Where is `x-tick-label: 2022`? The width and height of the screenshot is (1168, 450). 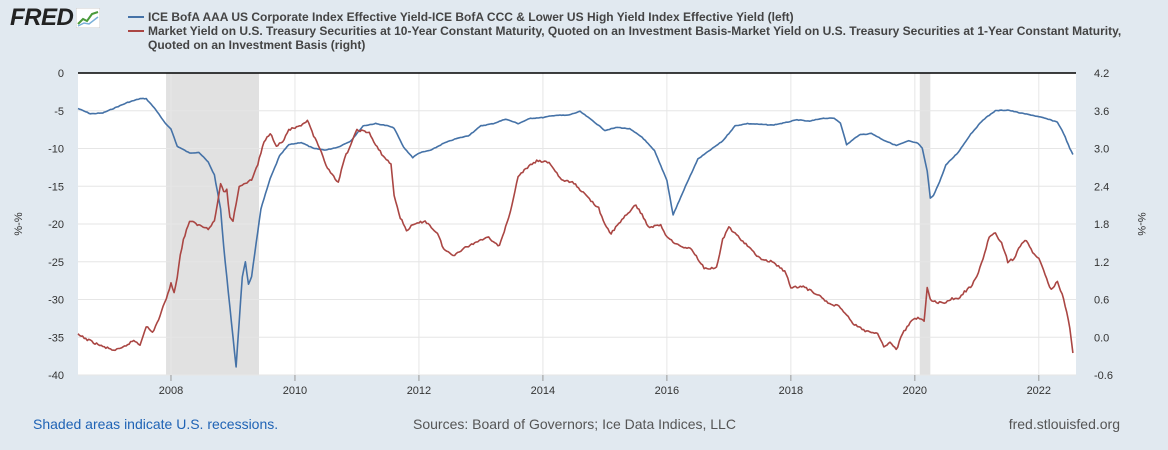
x-tick-label: 2022 is located at coordinates (1039, 391).